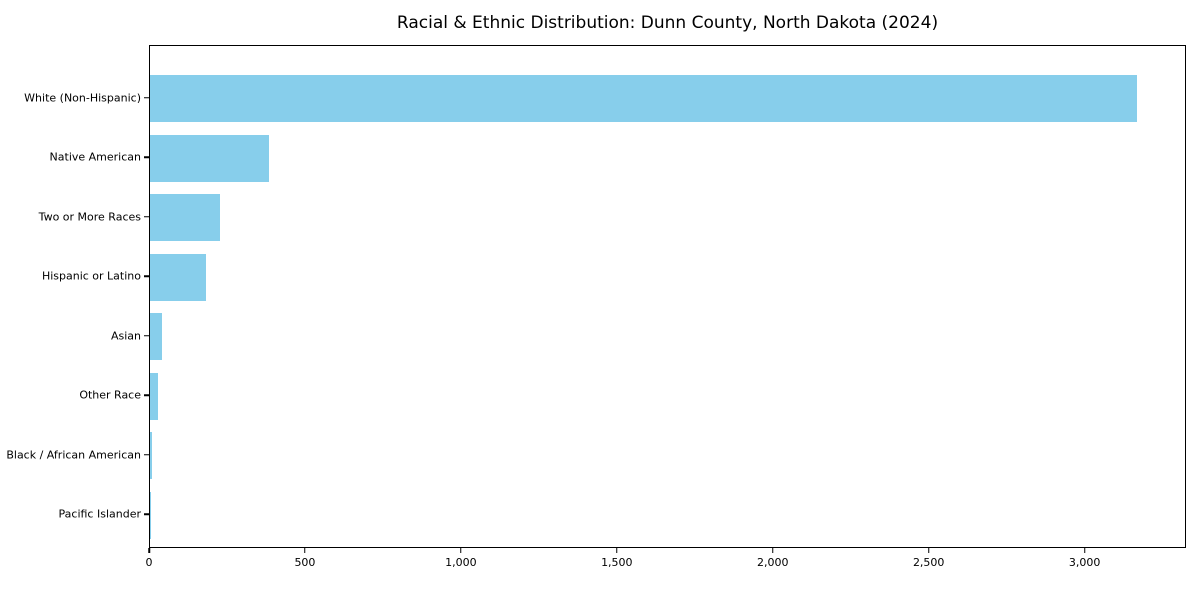 This screenshot has height=600, width=1200. Describe the element at coordinates (154, 396) in the screenshot. I see `bar-other-race` at that location.